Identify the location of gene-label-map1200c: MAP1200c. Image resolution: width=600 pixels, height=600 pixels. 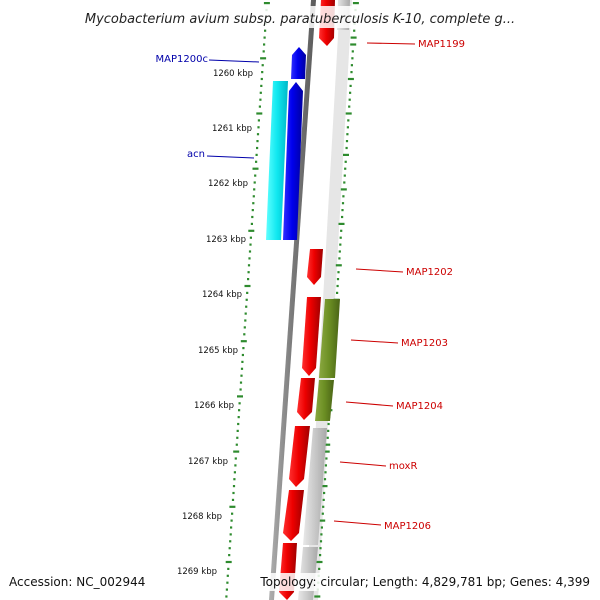
(182, 59).